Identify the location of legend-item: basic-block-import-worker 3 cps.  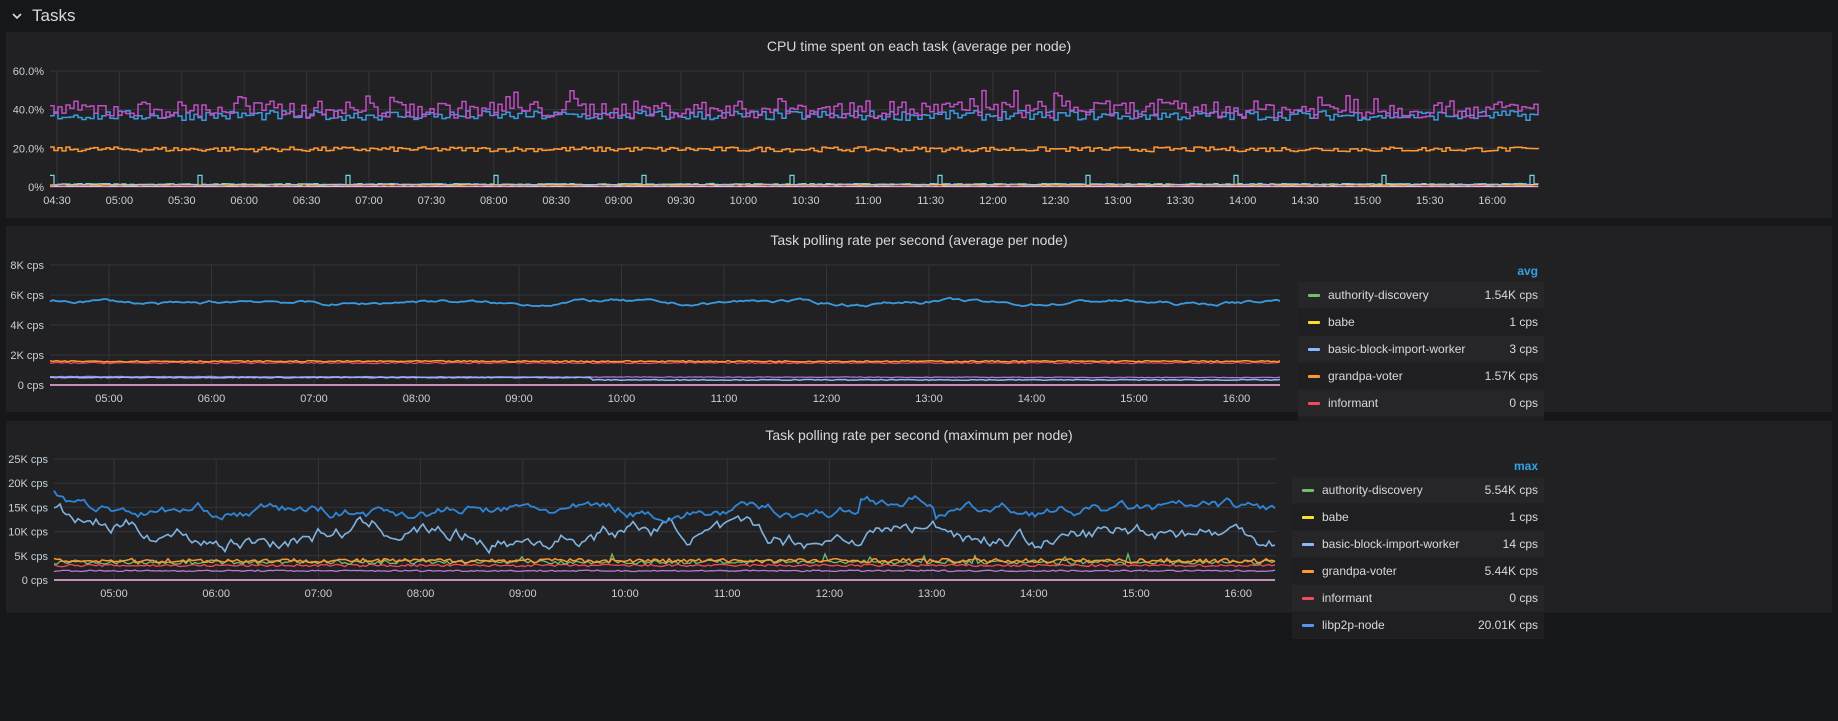
(1421, 349).